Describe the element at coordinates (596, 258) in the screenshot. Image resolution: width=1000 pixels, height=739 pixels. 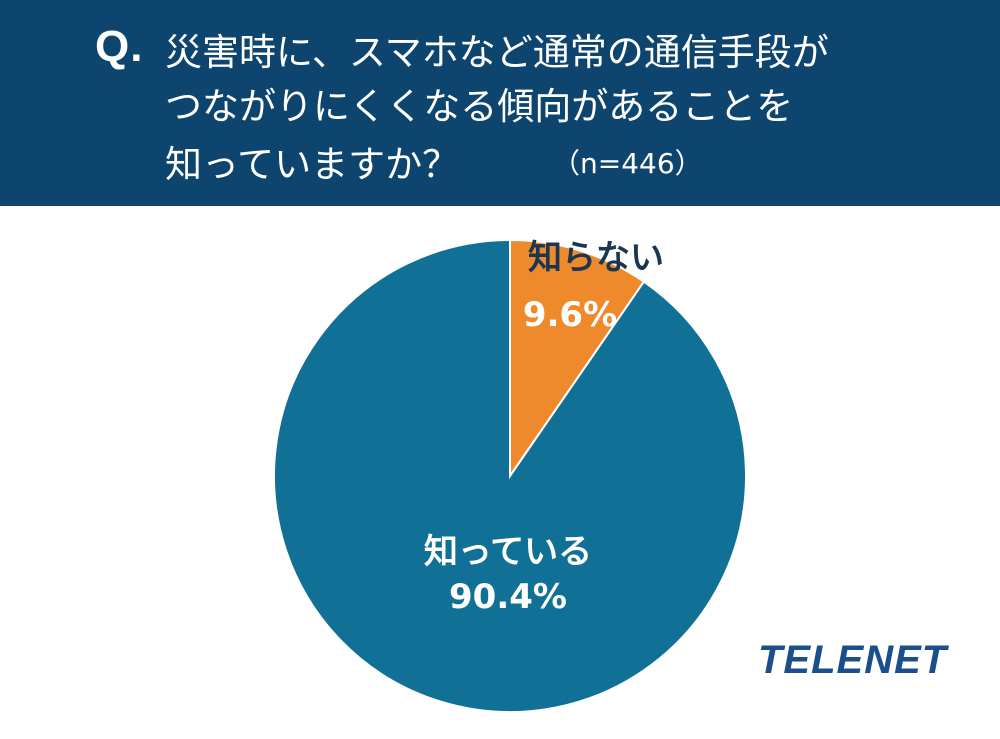
I see `slice-label-dont-know: 知らない` at that location.